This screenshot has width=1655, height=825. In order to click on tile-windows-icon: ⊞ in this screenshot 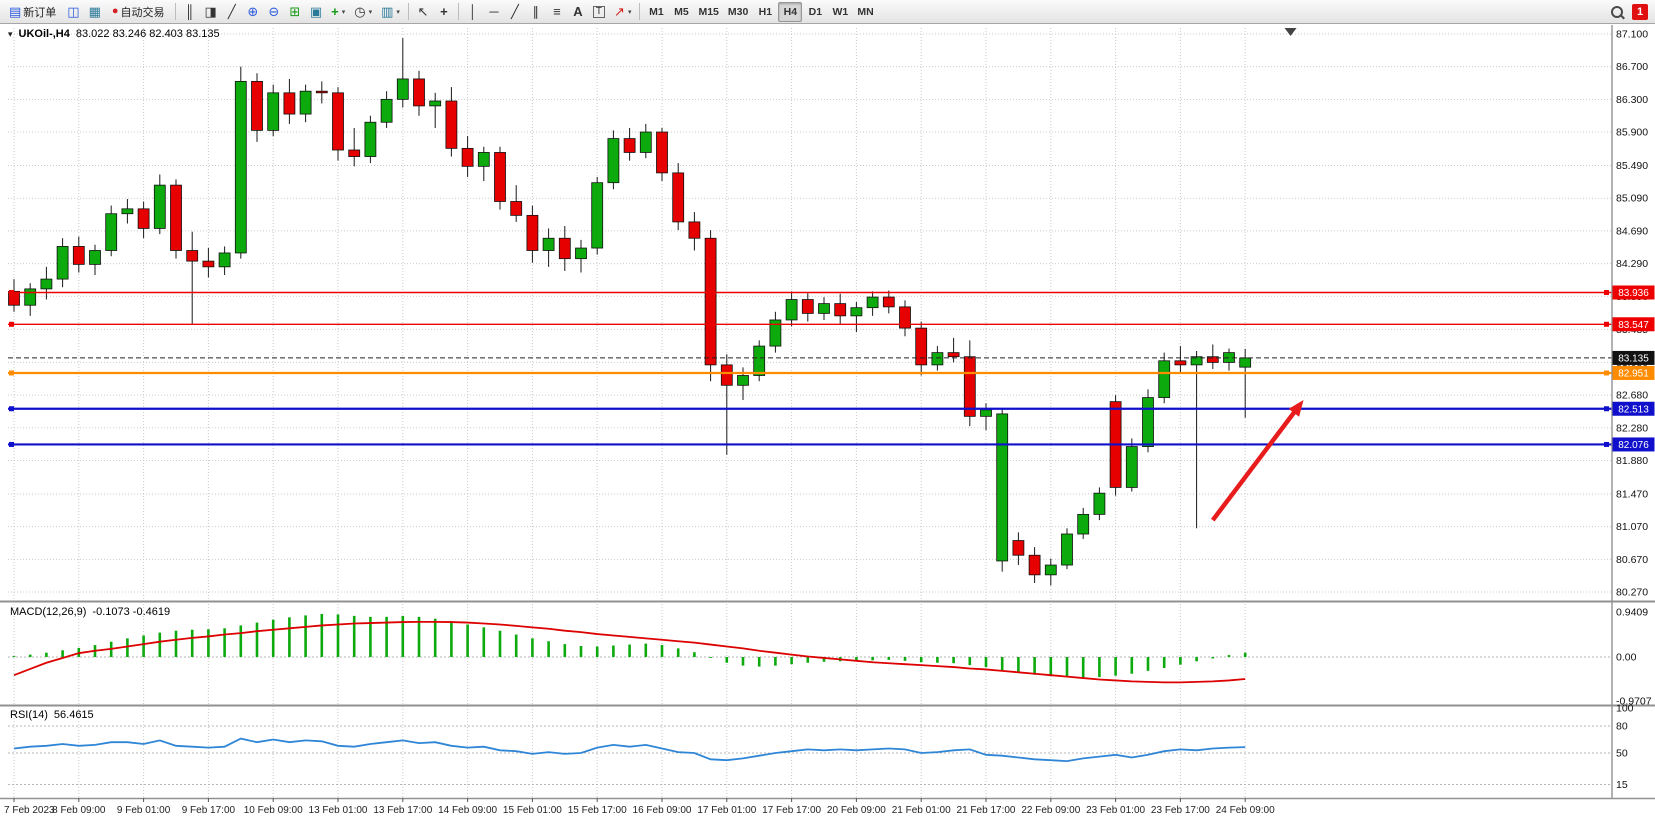, I will do `click(295, 11)`.